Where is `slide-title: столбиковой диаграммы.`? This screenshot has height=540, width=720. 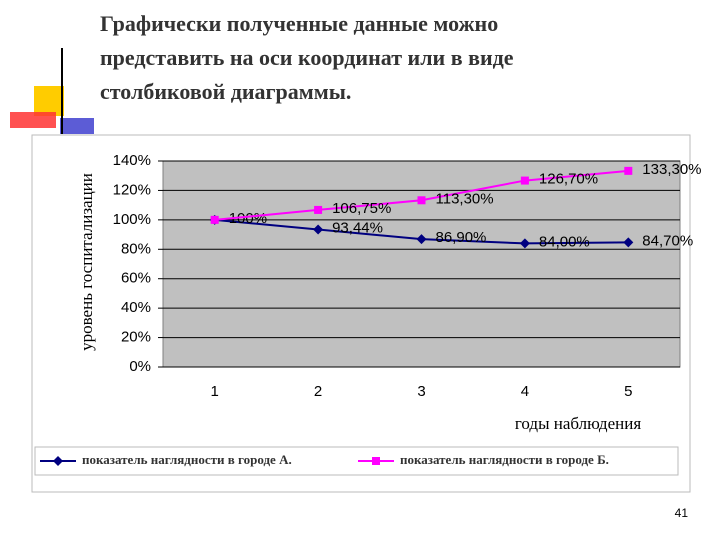 slide-title: столбиковой диаграммы. is located at coordinates (225, 91).